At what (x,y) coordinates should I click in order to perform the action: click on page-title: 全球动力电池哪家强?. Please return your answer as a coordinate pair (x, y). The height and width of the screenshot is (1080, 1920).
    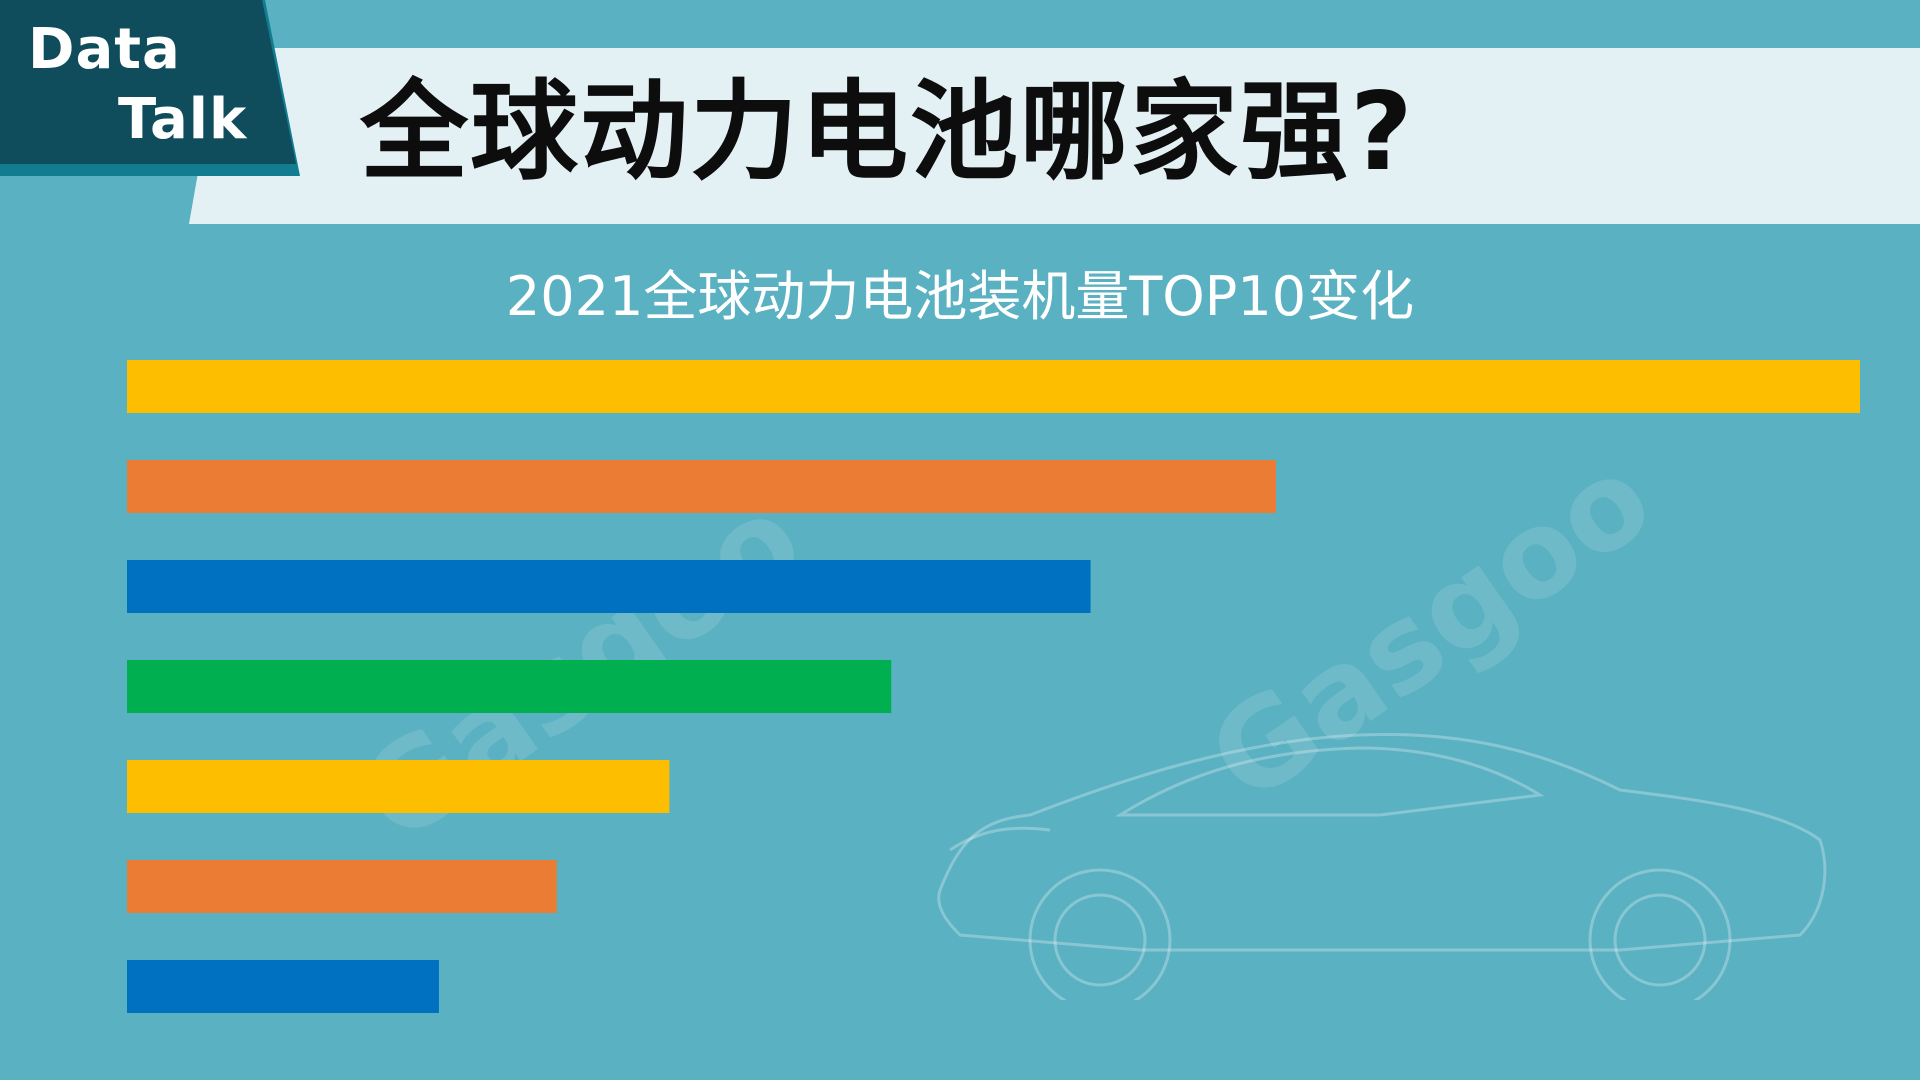
    Looking at the image, I should click on (887, 132).